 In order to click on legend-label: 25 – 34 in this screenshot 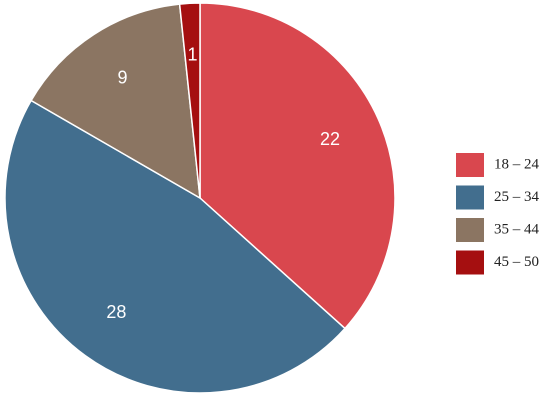, I will do `click(517, 197)`.